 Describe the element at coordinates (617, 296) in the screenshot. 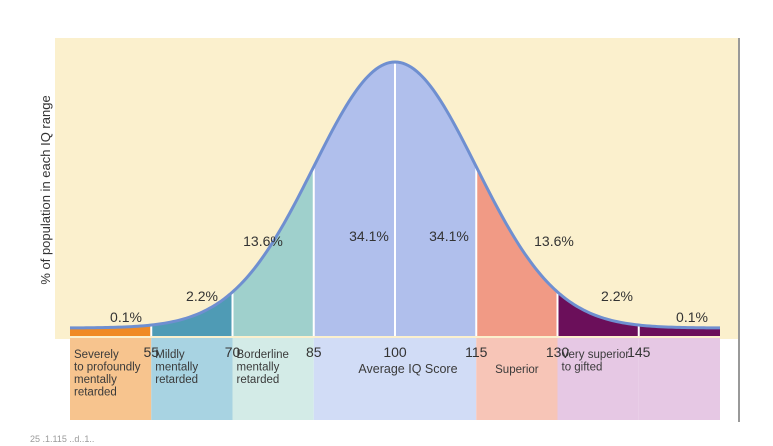

I see `percent-label-6: 2.2%` at that location.